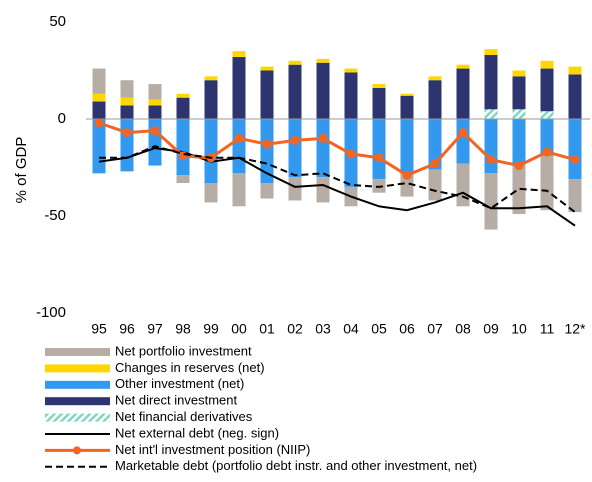 This screenshot has height=482, width=592. I want to click on x-tick-label: 04, so click(351, 329).